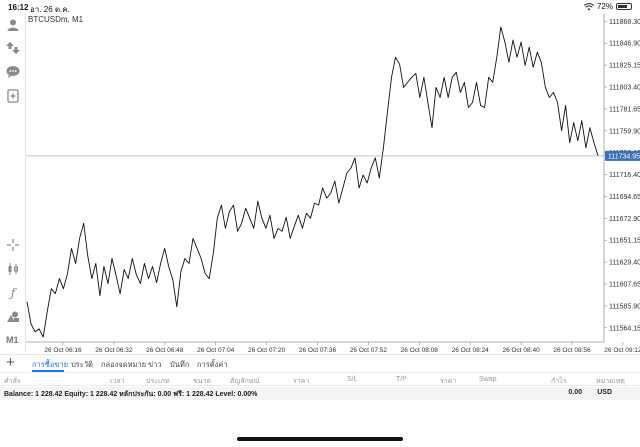 Image resolution: width=640 pixels, height=447 pixels. I want to click on y-tick-label: 111585.90, so click(624, 306).